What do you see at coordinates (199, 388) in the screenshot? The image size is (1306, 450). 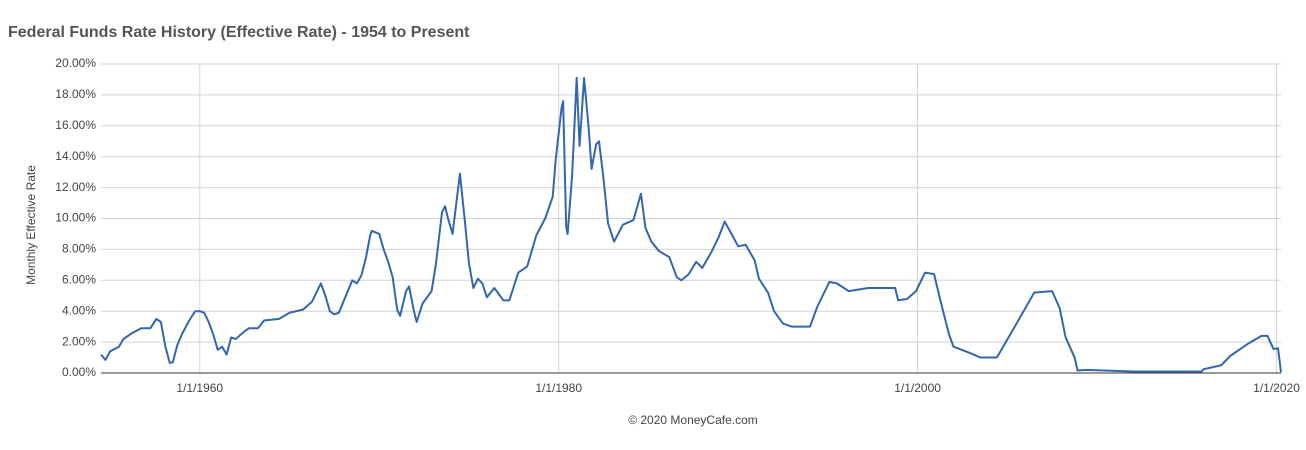 I see `x-tick-label: 1/1/1960` at bounding box center [199, 388].